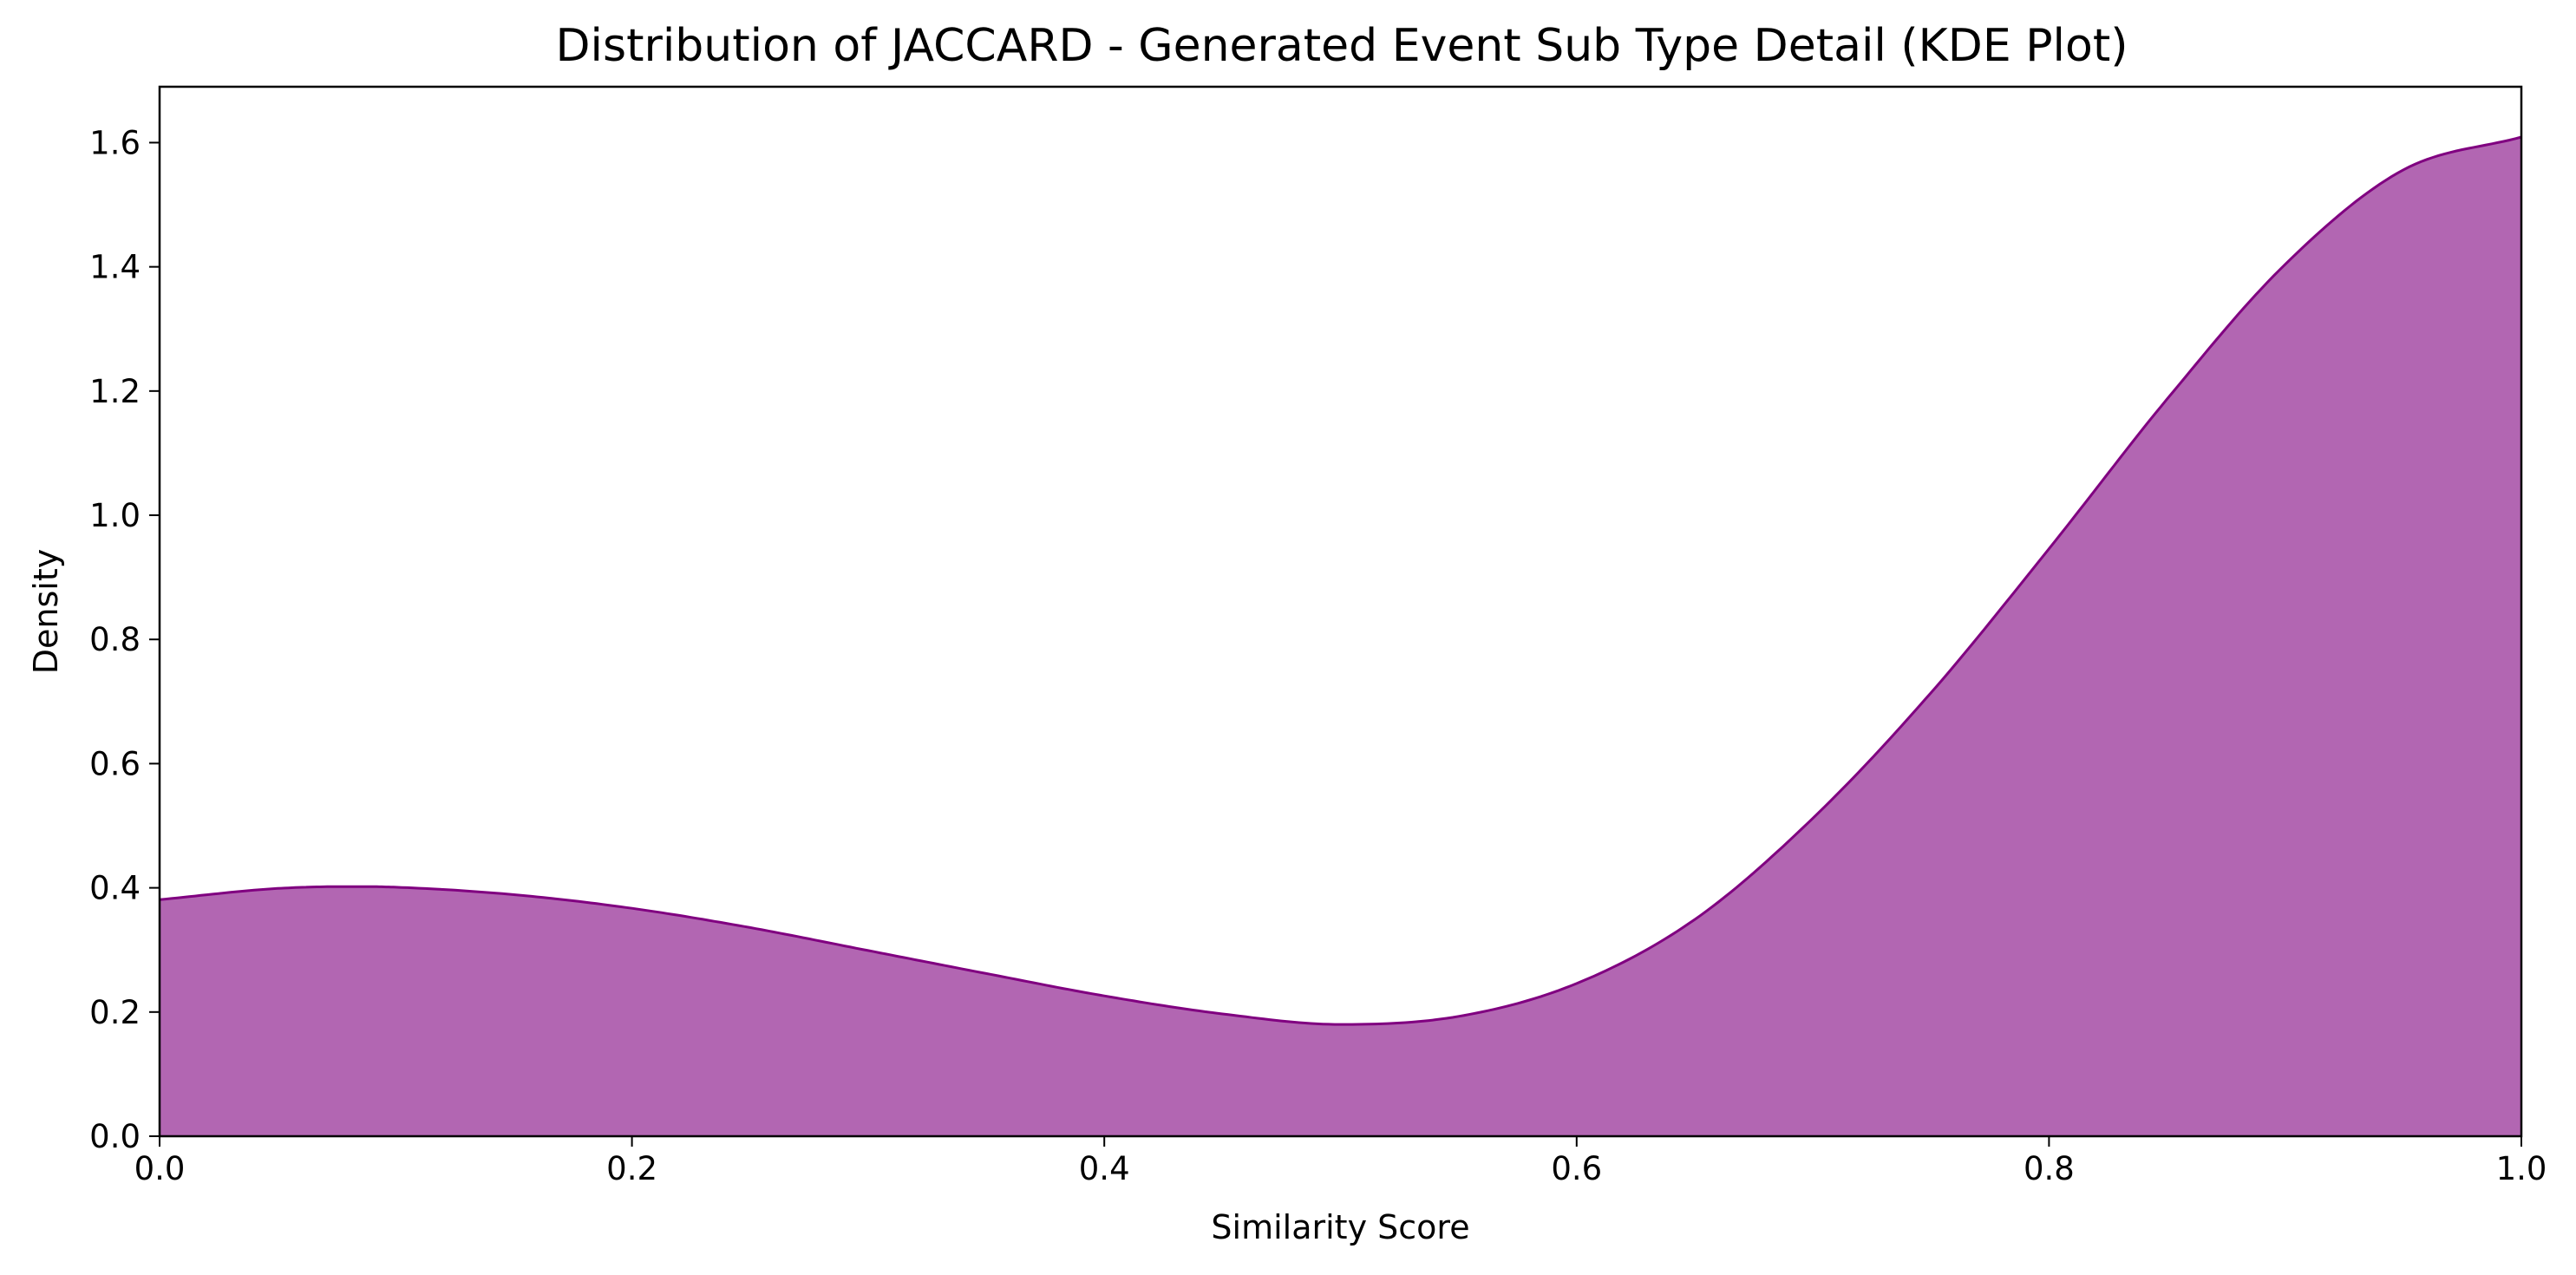 The width and height of the screenshot is (2576, 1275). I want to click on x-tick-label: 0.6, so click(1576, 1168).